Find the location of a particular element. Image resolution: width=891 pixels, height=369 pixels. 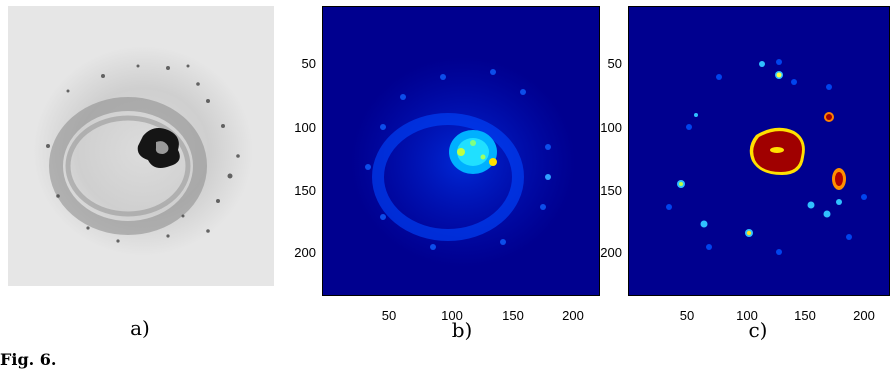

caption-a: a) is located at coordinates (140, 328).